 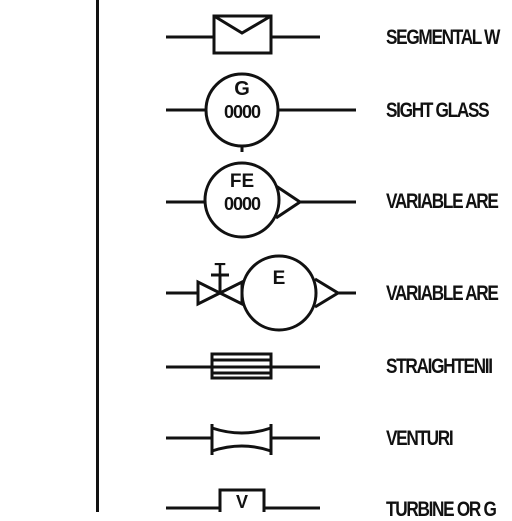 What do you see at coordinates (438, 110) in the screenshot?
I see `label-sight-glass: SIGHT GLASS` at bounding box center [438, 110].